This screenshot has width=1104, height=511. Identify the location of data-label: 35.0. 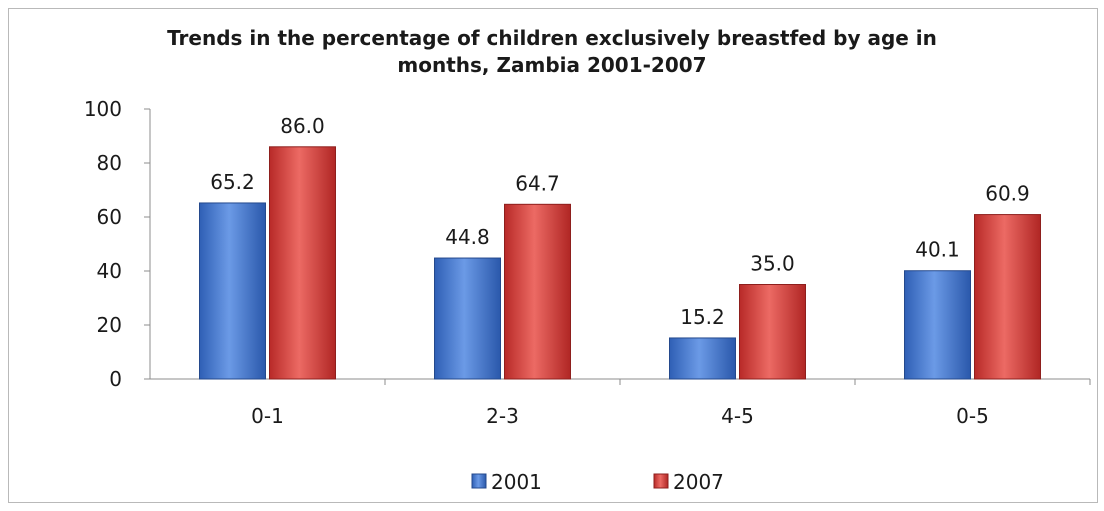
(772, 264).